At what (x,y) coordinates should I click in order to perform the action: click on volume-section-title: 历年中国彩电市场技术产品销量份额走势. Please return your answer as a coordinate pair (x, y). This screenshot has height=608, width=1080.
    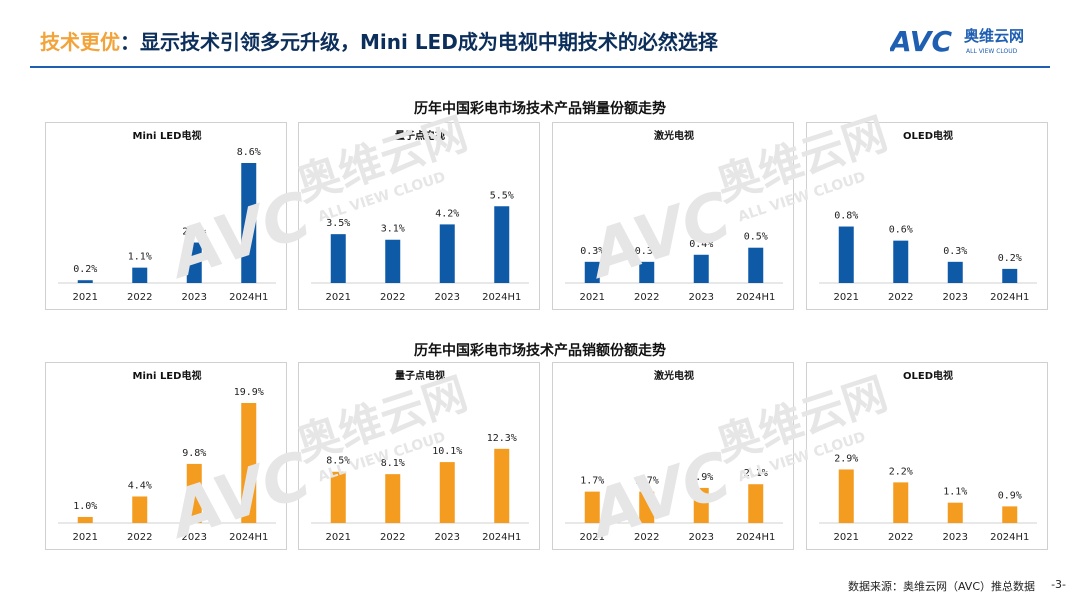
    Looking at the image, I should click on (540, 109).